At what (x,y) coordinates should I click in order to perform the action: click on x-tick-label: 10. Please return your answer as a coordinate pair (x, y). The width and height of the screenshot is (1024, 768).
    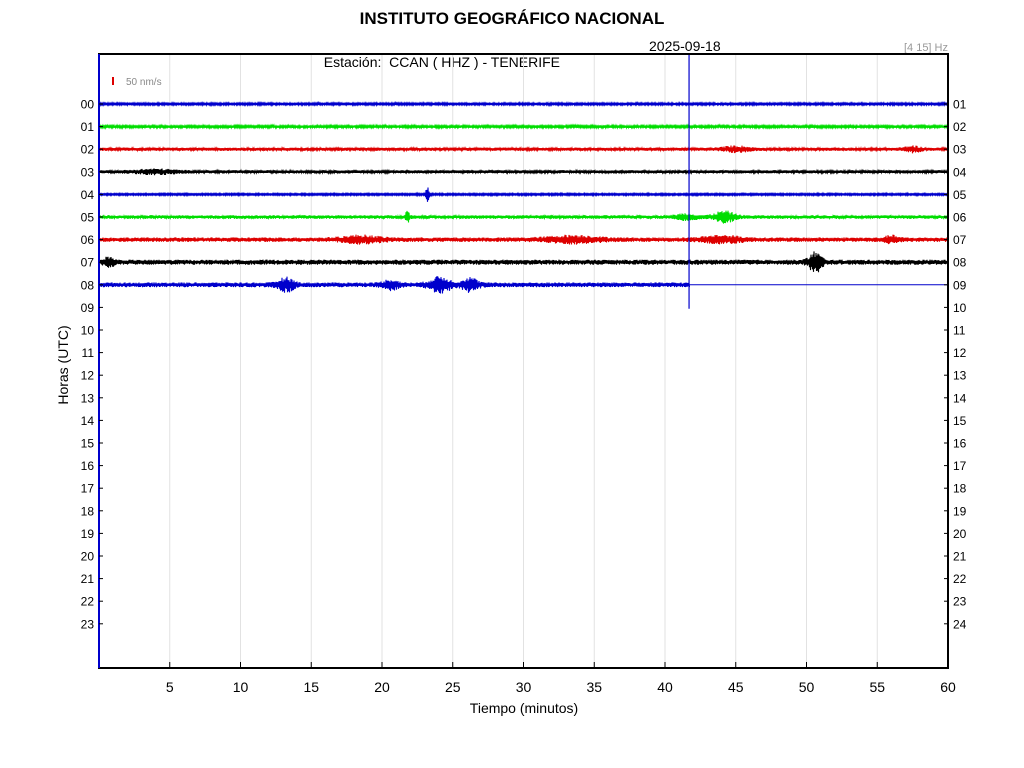
    Looking at the image, I should click on (241, 687).